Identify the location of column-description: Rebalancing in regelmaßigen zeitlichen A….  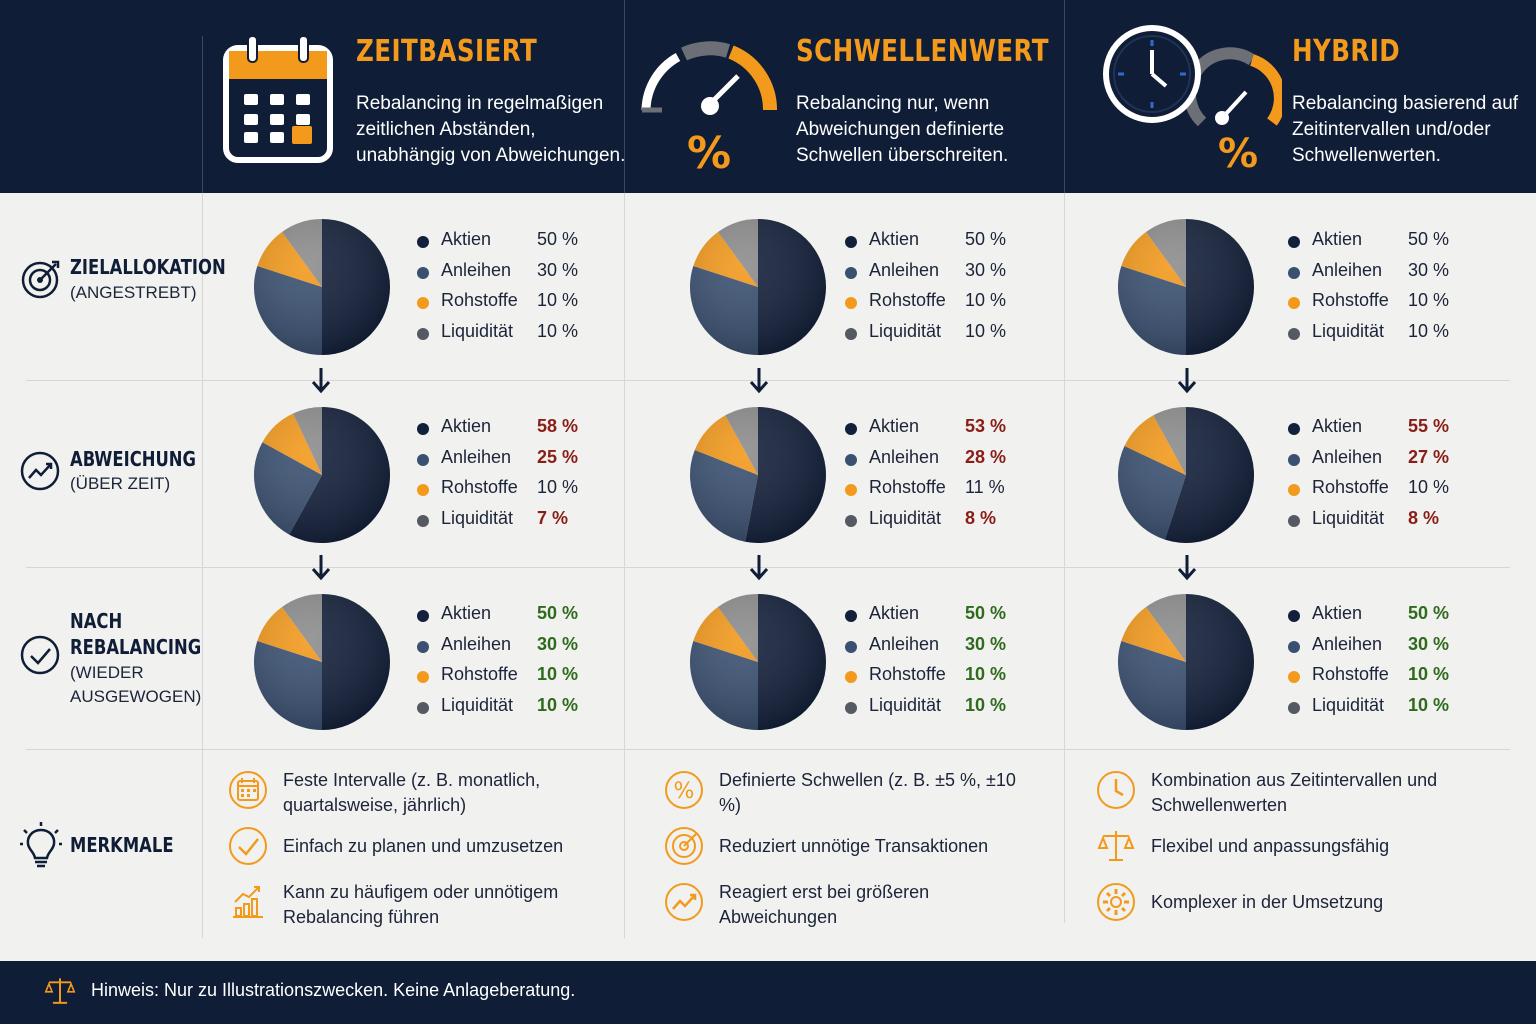
(491, 129).